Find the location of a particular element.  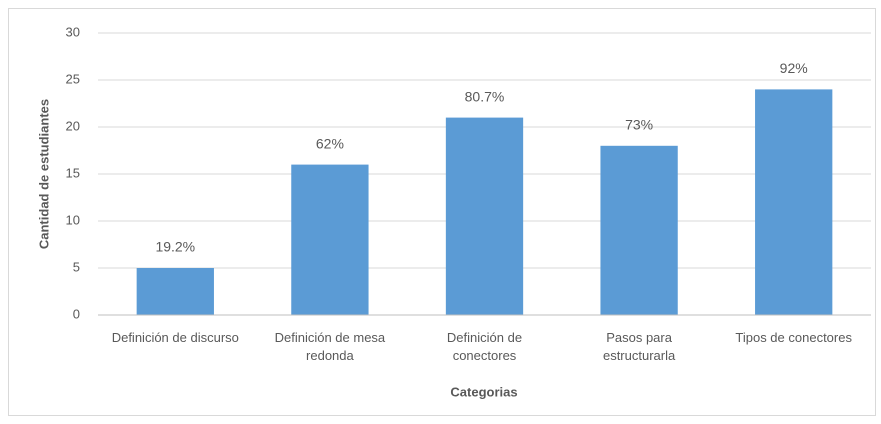

y-tick-label: 15 is located at coordinates (73, 172).